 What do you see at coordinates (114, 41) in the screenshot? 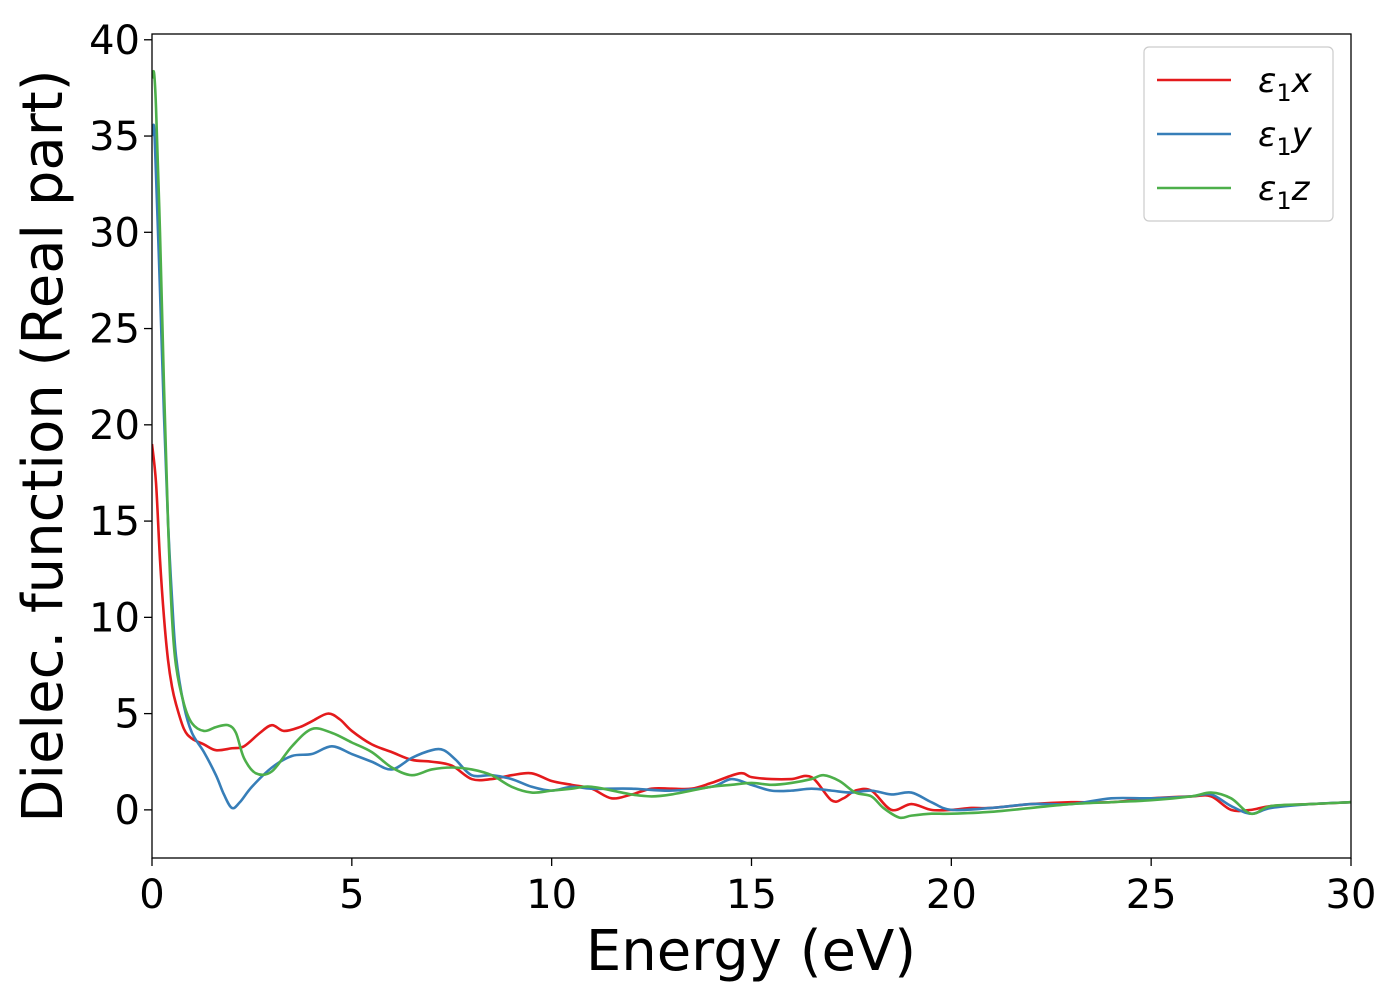
I see `y-tick-label: 40` at bounding box center [114, 41].